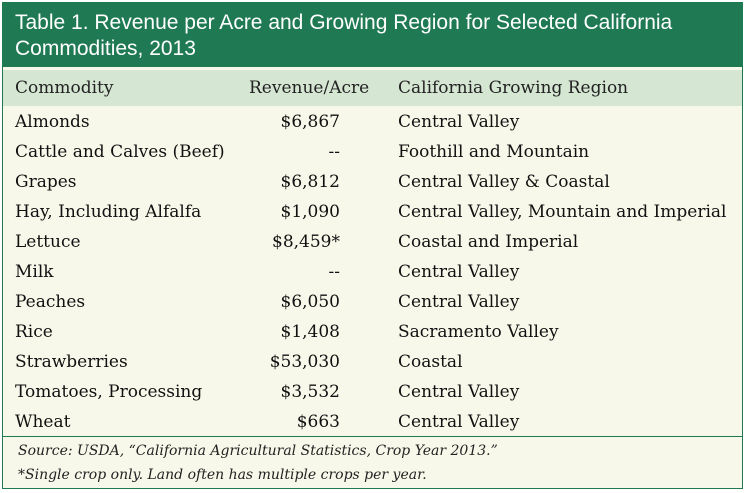 This screenshot has width=747, height=493. What do you see at coordinates (372, 123) in the screenshot?
I see `table-row: Almonds $6,867 Central Valley` at bounding box center [372, 123].